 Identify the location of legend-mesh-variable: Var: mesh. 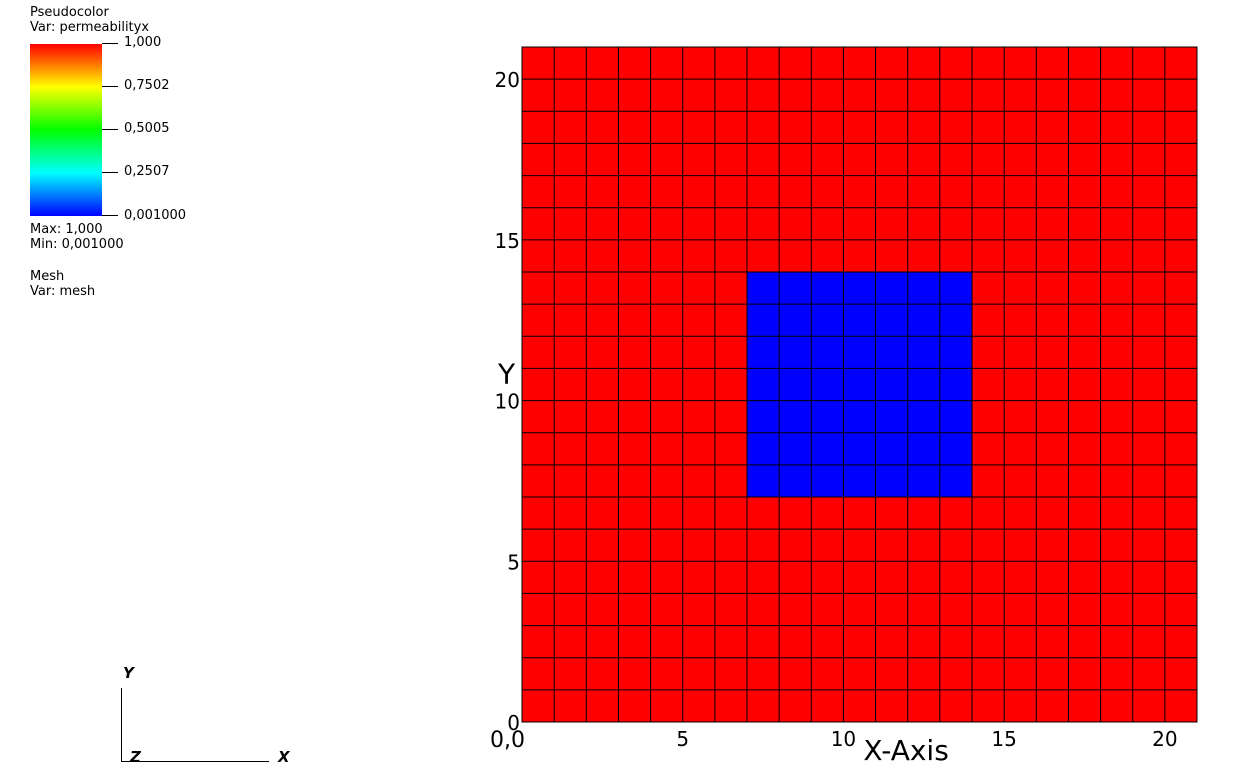
(63, 291).